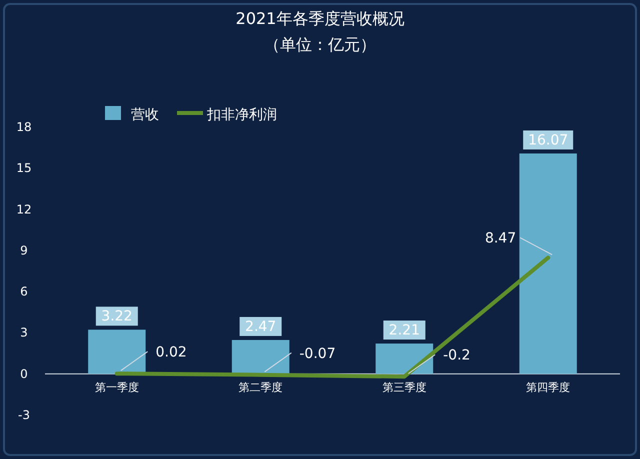 This screenshot has height=459, width=640. I want to click on data-label: 0.02, so click(171, 352).